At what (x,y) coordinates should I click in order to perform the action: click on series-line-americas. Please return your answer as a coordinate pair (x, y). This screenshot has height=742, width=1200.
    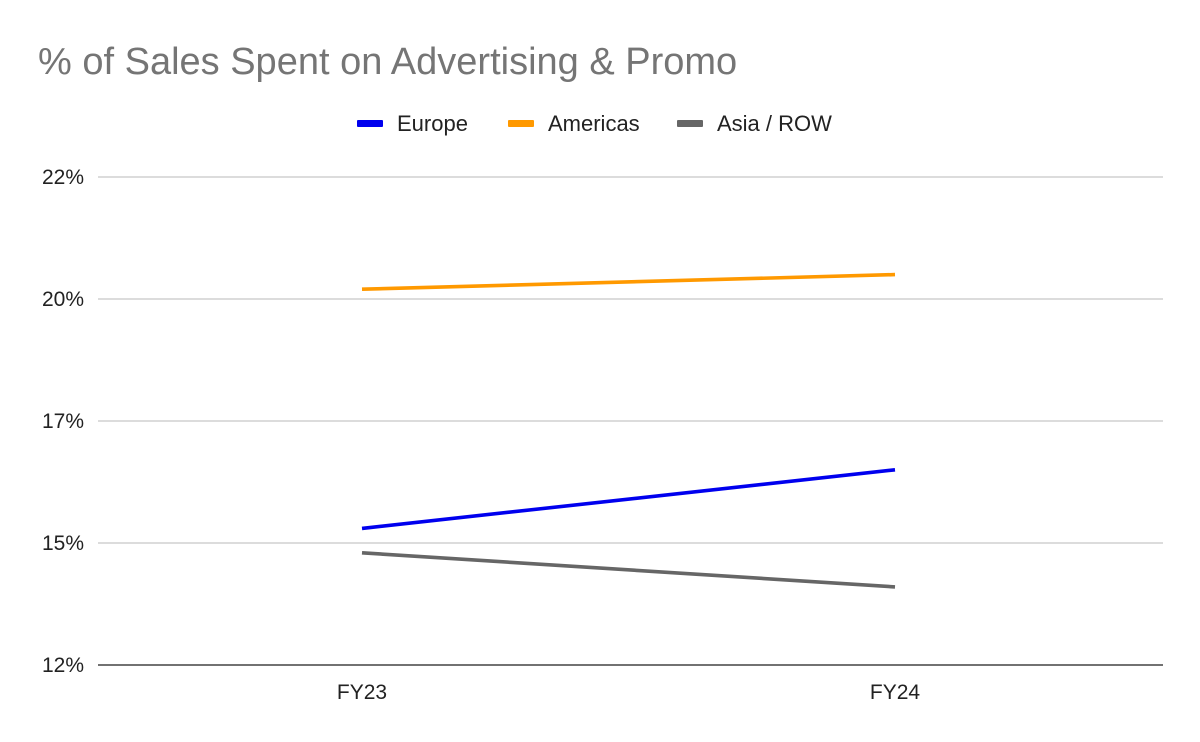
    Looking at the image, I should click on (628, 281).